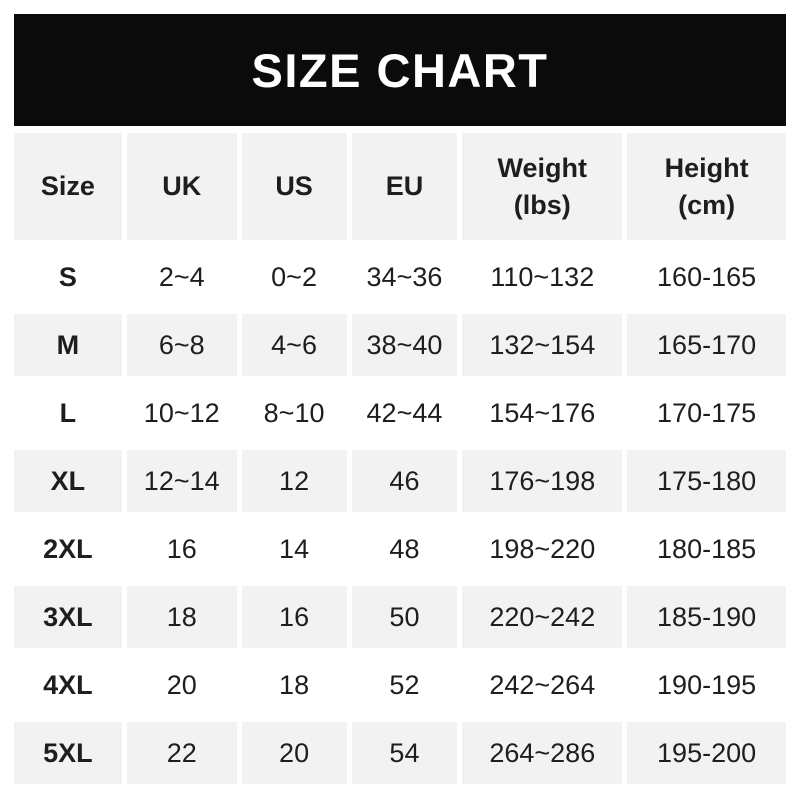 The height and width of the screenshot is (800, 800). Describe the element at coordinates (542, 753) in the screenshot. I see `value-cell: 264~286` at that location.